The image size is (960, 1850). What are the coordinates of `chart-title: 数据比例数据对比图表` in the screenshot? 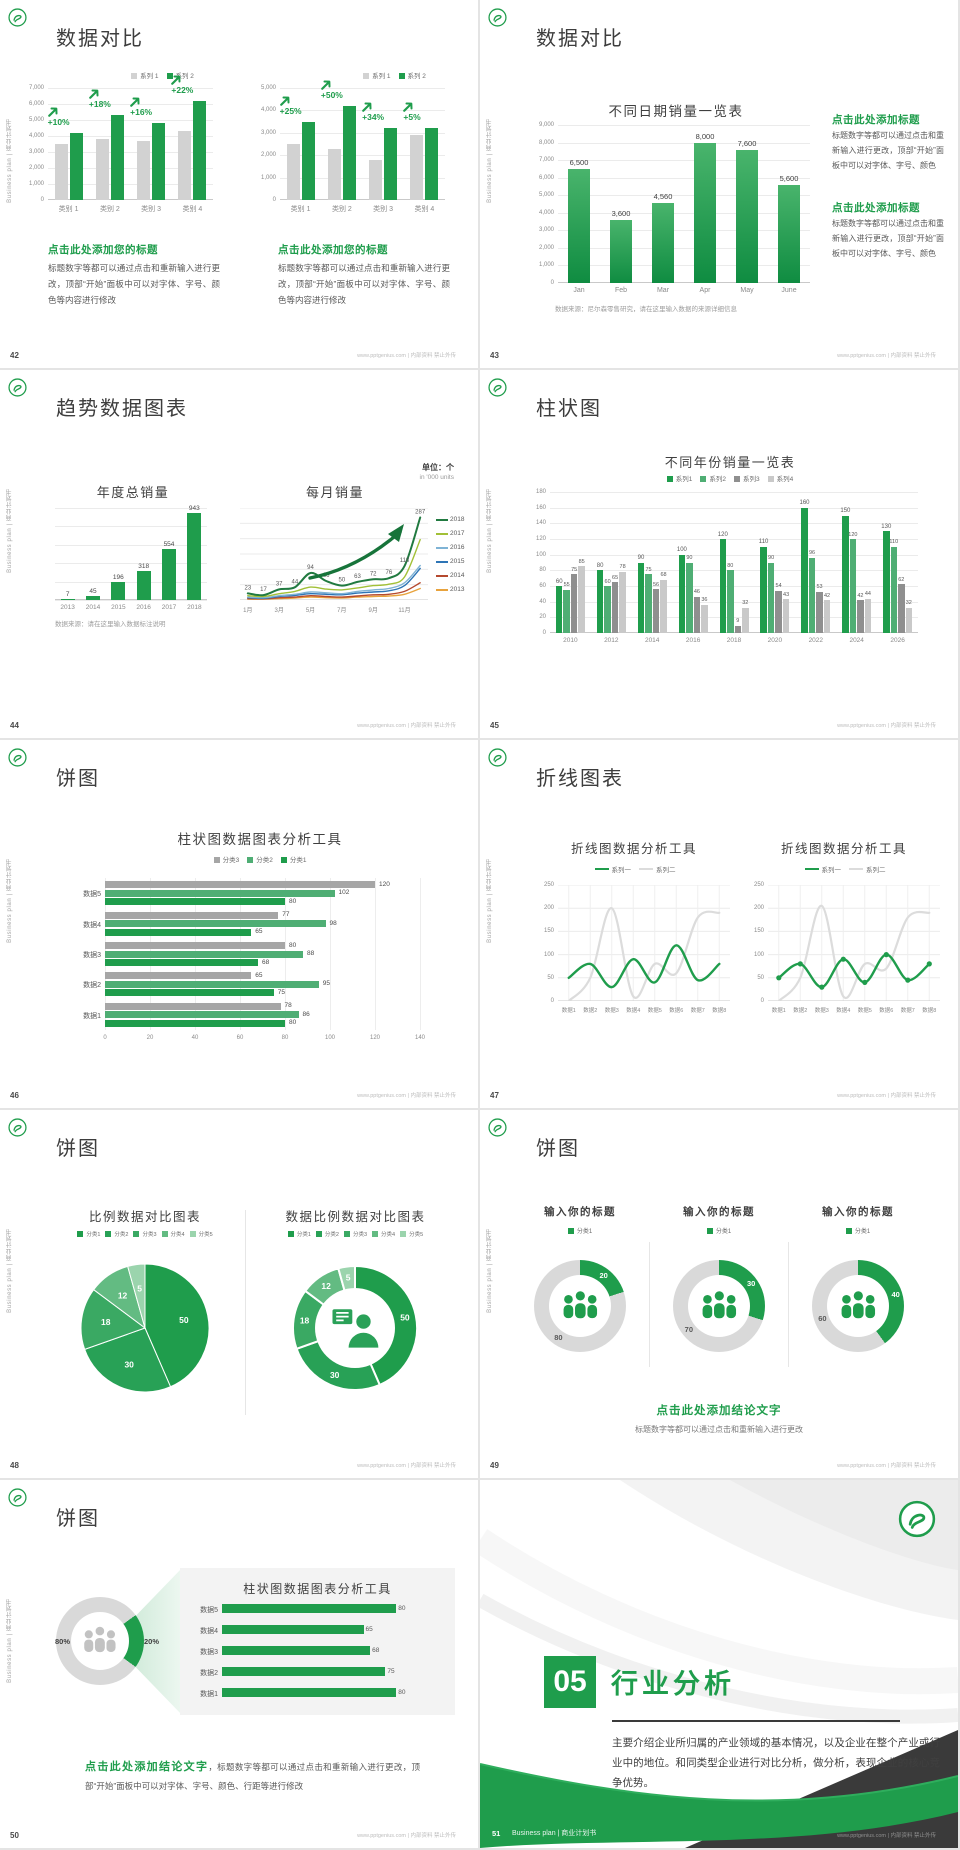 It's located at (355, 1217).